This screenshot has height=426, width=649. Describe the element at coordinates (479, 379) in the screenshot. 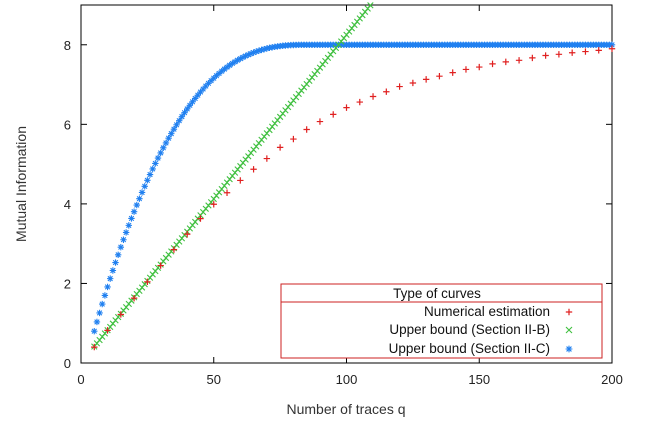

I see `x-tick-label-3: 150` at that location.